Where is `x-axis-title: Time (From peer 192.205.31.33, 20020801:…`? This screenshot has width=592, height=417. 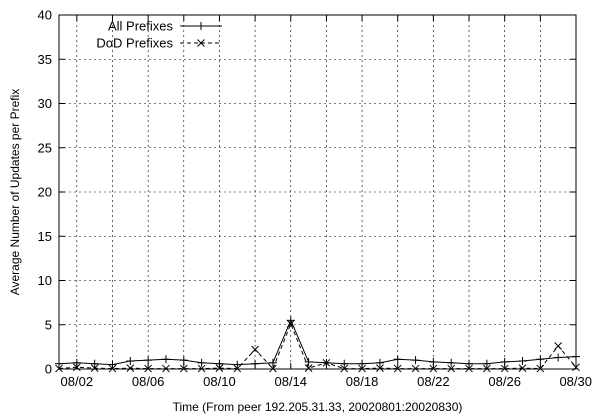
x-axis-title: Time (From peer 192.205.31.33, 20020801:… is located at coordinates (318, 407).